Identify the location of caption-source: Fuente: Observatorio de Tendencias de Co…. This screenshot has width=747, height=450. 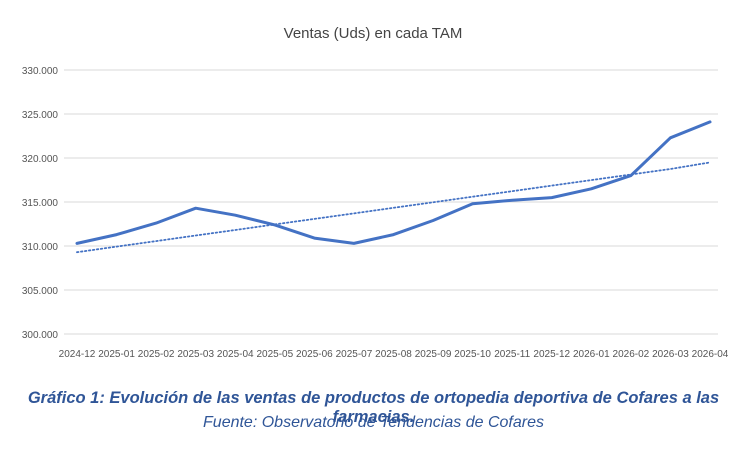
(373, 422).